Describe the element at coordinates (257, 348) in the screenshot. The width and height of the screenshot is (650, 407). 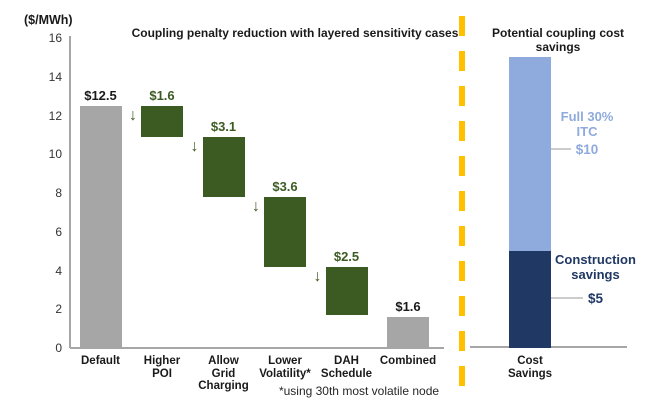
I see `x-axis-line-left` at that location.